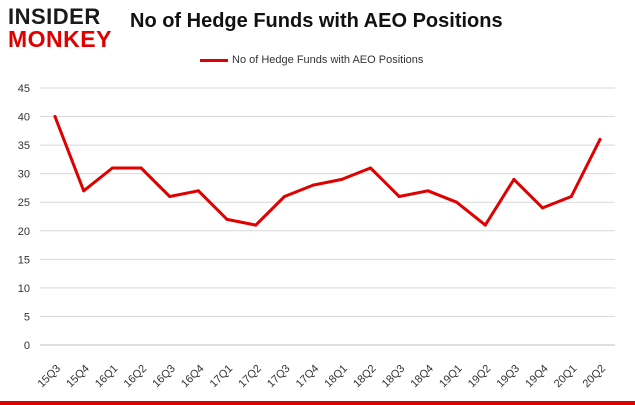 The height and width of the screenshot is (405, 635). What do you see at coordinates (24, 203) in the screenshot?
I see `y-tick-label: 25` at bounding box center [24, 203].